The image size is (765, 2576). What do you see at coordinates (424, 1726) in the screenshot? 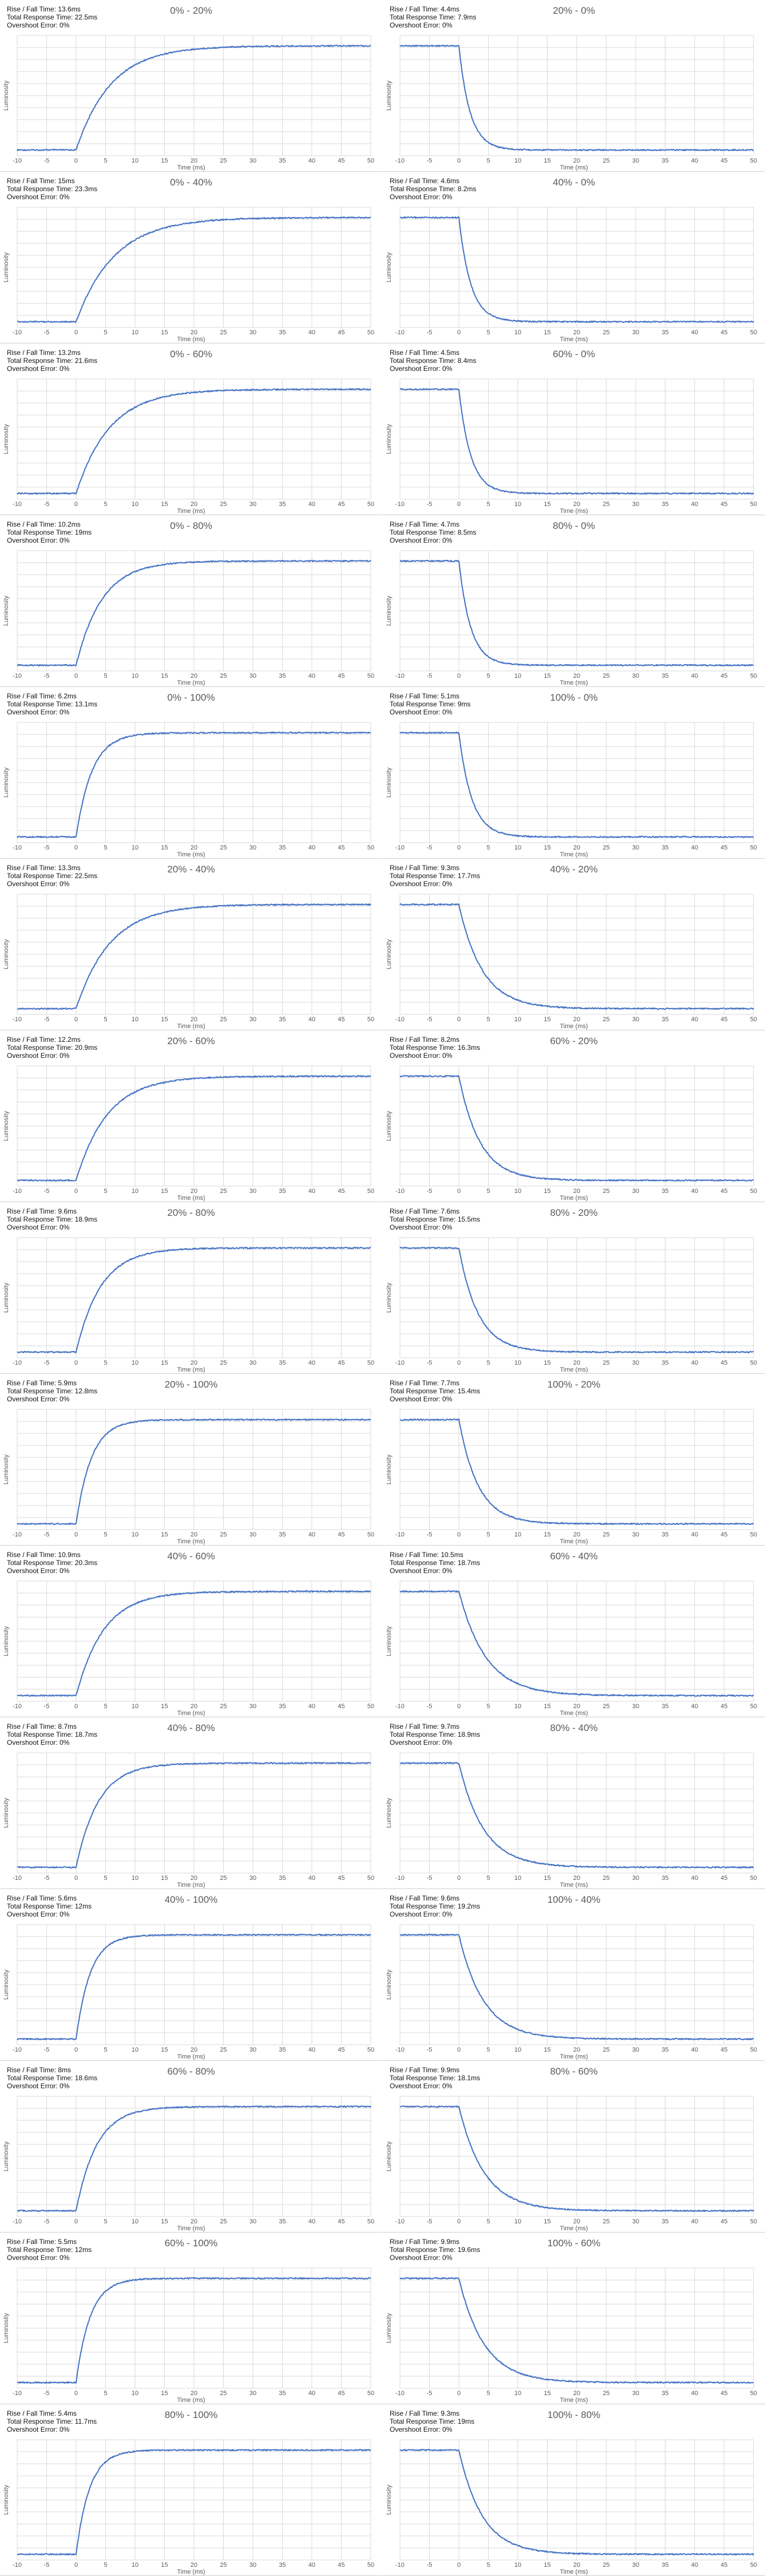
I see `rise-fall-time-label: Rise / Fall Time: 9.7ms` at bounding box center [424, 1726].